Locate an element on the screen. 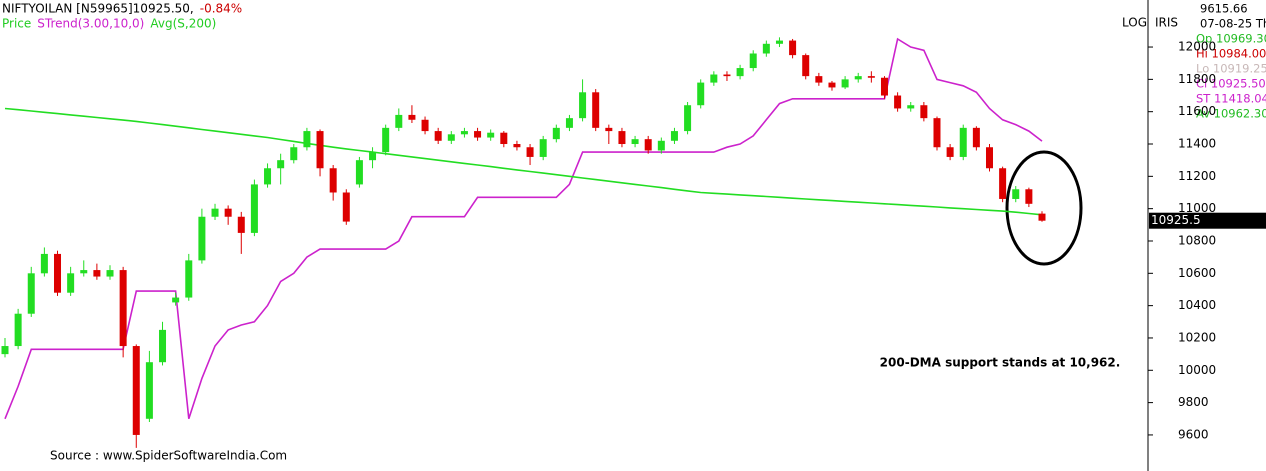 The image size is (1266, 471). scale-label: IRIS is located at coordinates (1166, 23).